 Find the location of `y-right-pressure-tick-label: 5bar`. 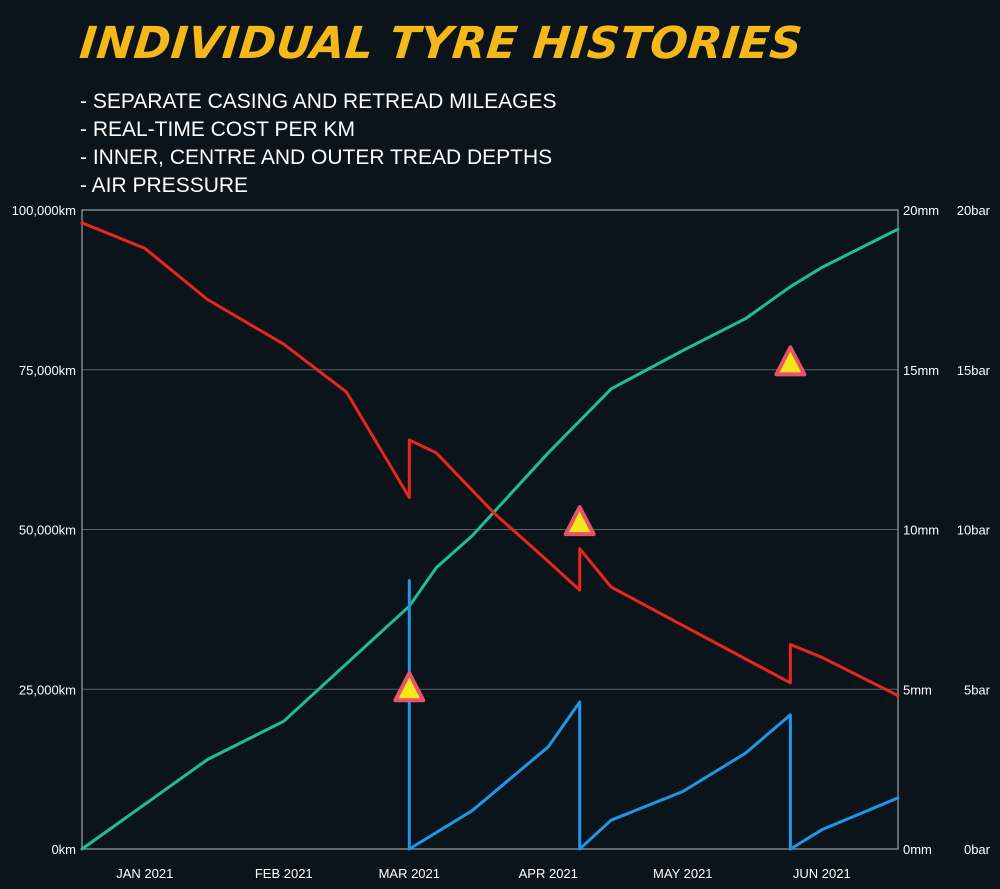

y-right-pressure-tick-label: 5bar is located at coordinates (977, 689).